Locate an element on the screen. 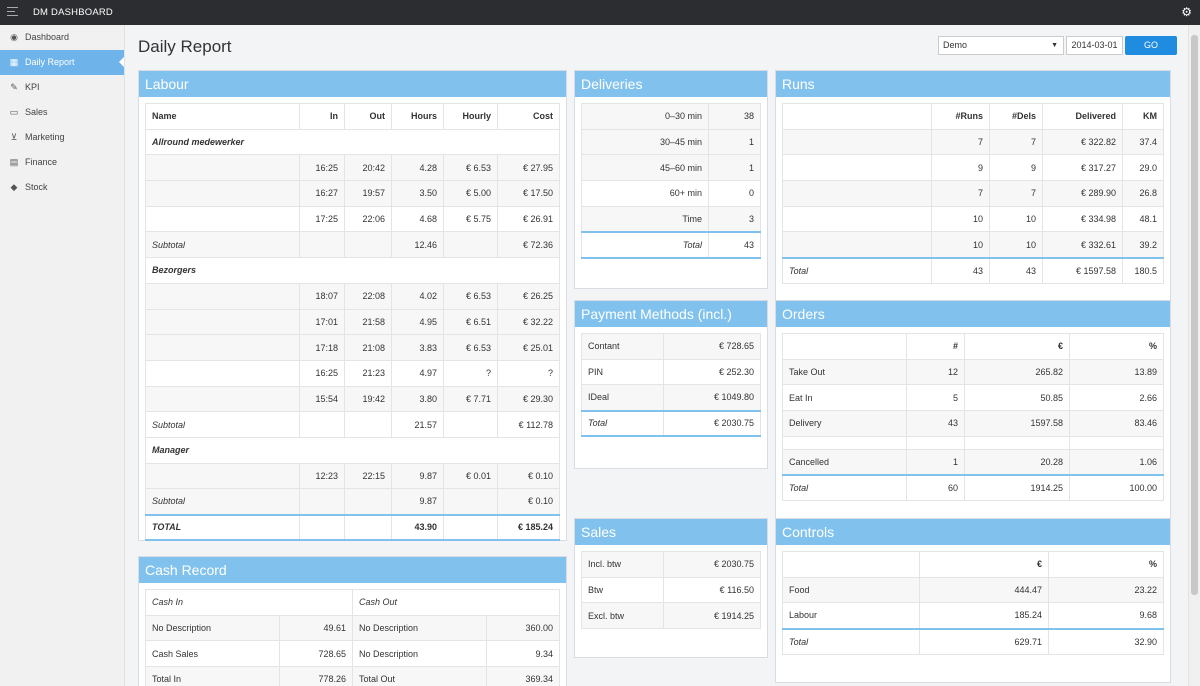 This screenshot has height=686, width=1200. group-name: Allround medewerker is located at coordinates (352, 142).